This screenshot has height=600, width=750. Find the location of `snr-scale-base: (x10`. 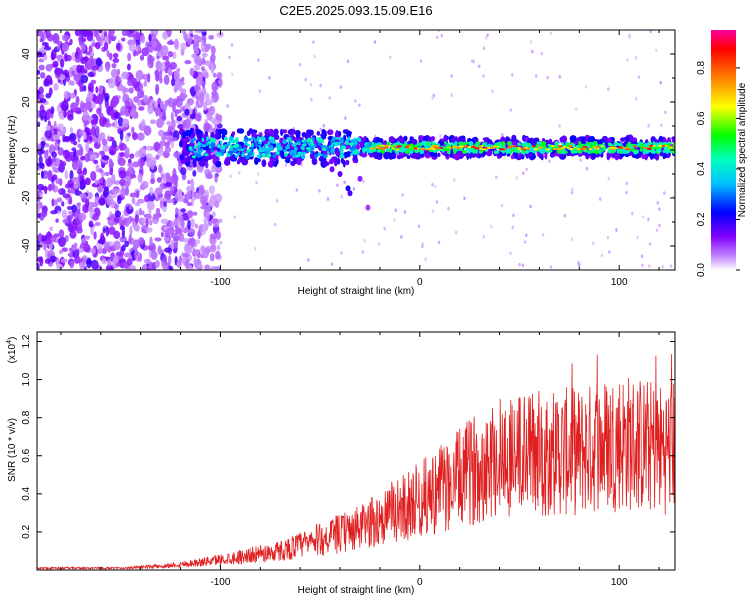

snr-scale-base: (x10 is located at coordinates (12, 353).